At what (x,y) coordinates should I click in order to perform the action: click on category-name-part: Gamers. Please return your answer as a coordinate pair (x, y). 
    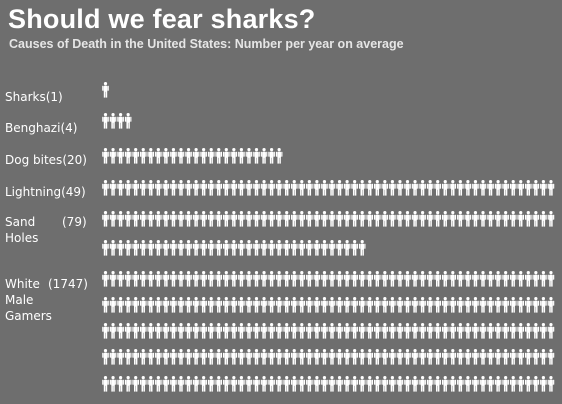
    Looking at the image, I should click on (28, 316).